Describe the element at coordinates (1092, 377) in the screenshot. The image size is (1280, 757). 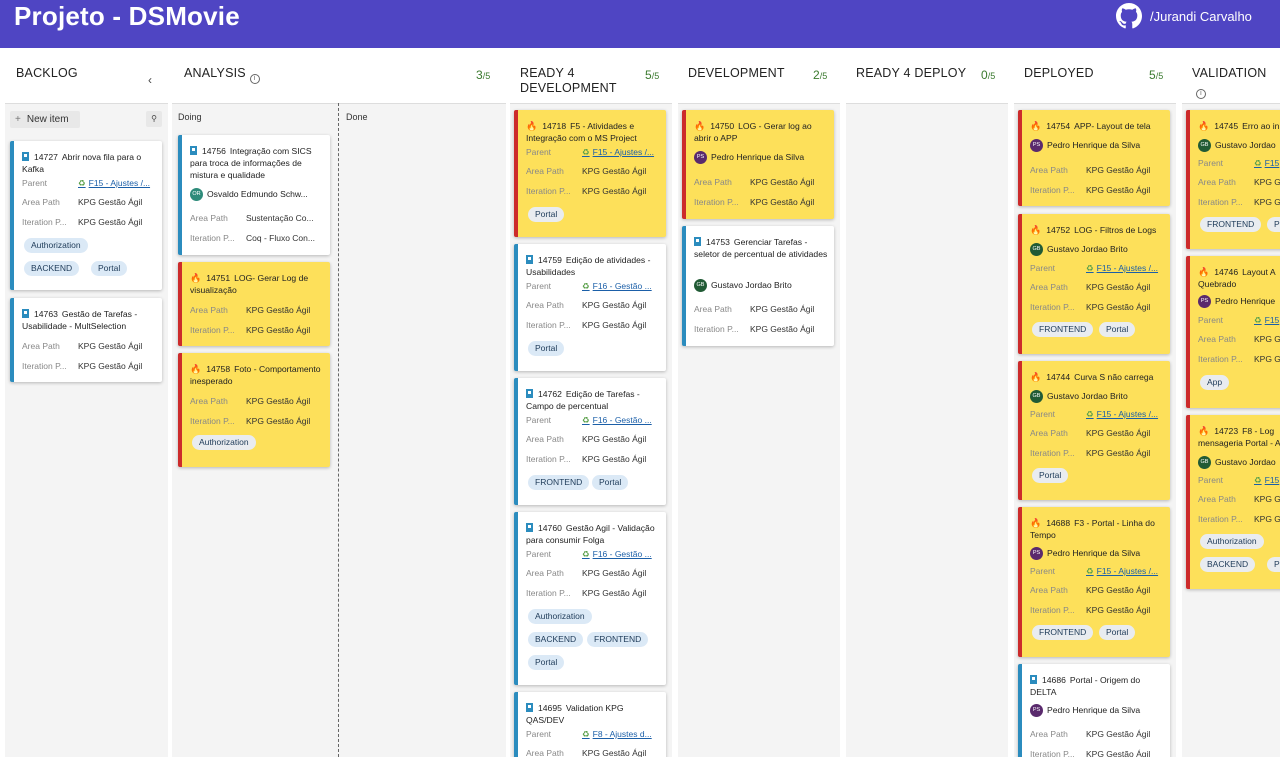
I see `card-title: 🔥 14744 Curva S não carrega` at that location.